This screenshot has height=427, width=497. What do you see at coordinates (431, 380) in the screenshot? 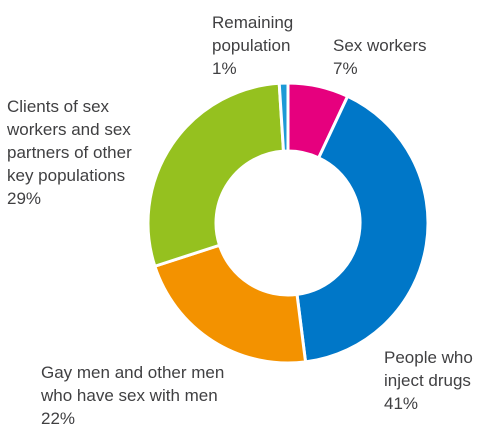
I see `label-people-who-inject-drugs: People who inject drugs 41%` at bounding box center [431, 380].